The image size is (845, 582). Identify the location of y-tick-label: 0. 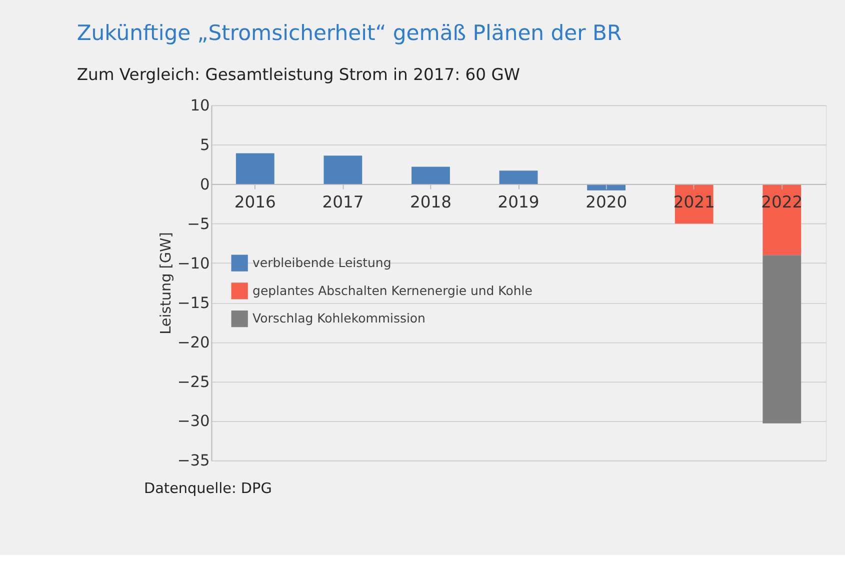
(205, 184).